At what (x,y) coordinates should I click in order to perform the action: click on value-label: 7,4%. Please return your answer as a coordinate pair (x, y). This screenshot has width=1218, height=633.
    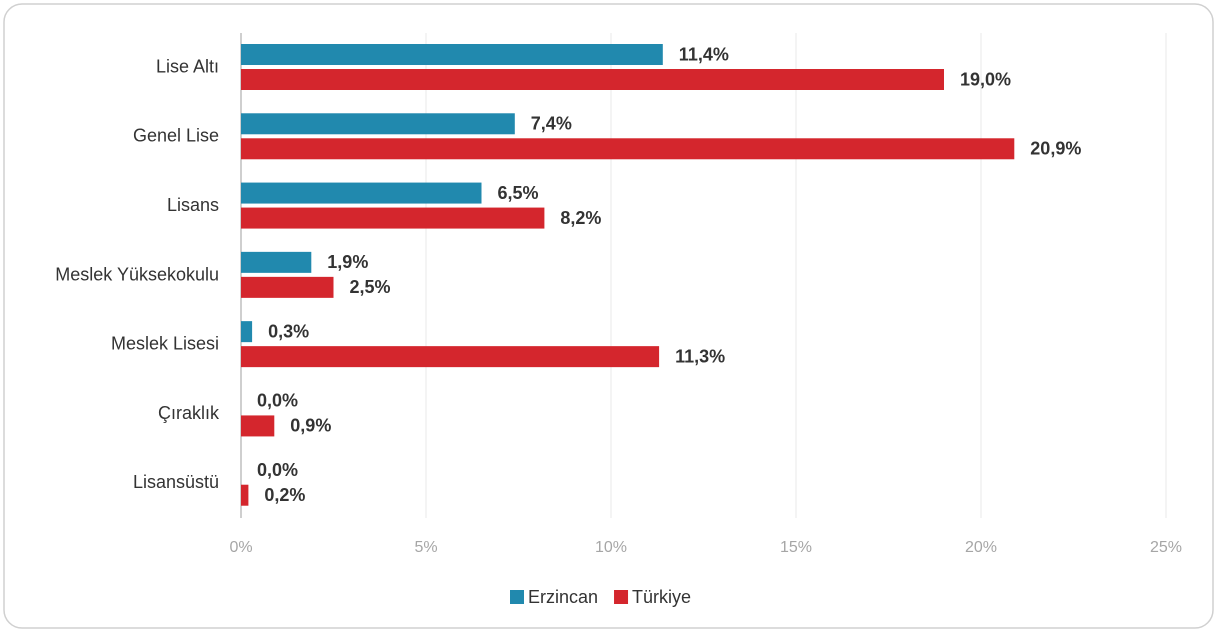
    Looking at the image, I should click on (551, 124).